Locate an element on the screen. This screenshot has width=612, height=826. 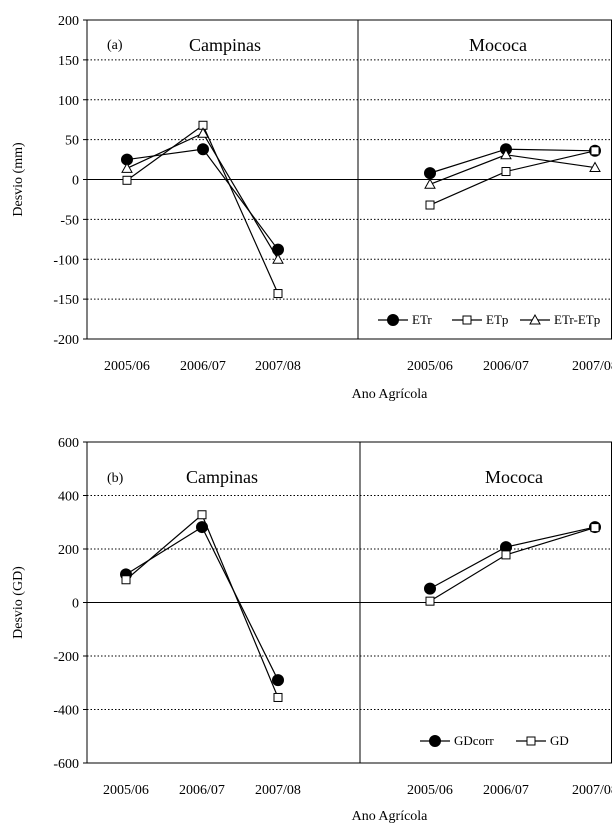
series-line-mococa-gdcorr is located at coordinates (512, 558).